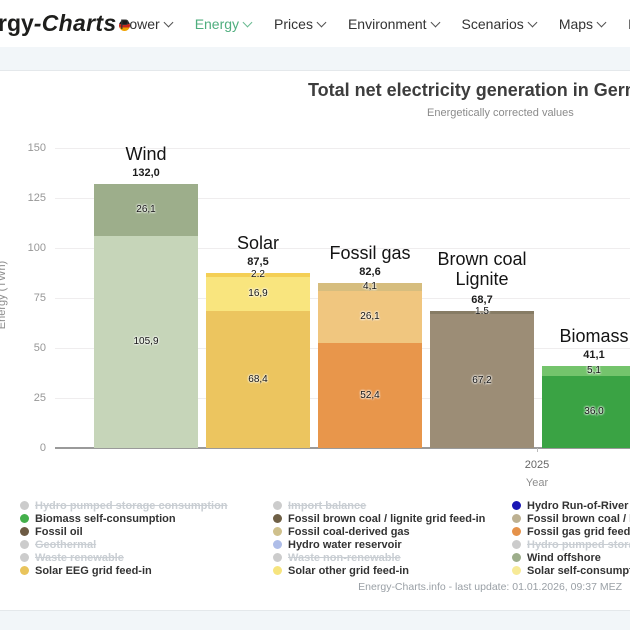 The width and height of the screenshot is (630, 630). Describe the element at coordinates (537, 483) in the screenshot. I see `x-axis-title: Year` at that location.